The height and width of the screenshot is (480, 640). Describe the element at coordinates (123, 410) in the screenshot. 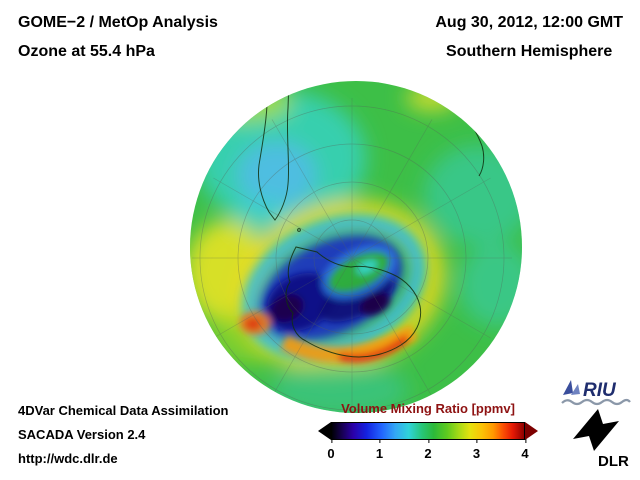

I see `assimilation-label: 4DVar Chemical Data Assimilation` at that location.